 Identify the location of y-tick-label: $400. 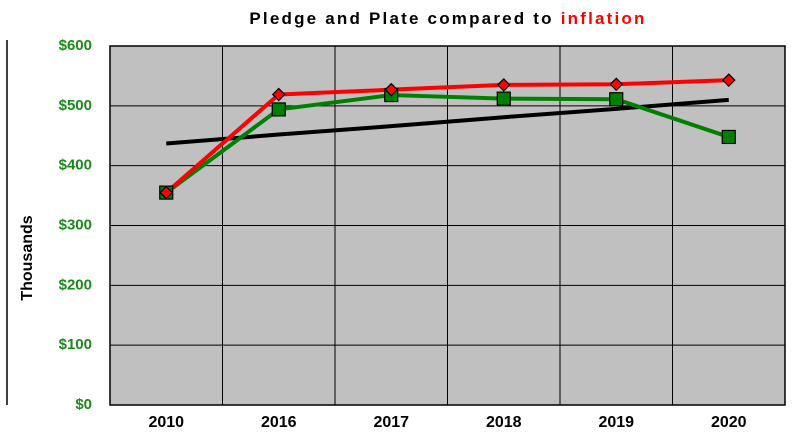
(75, 165).